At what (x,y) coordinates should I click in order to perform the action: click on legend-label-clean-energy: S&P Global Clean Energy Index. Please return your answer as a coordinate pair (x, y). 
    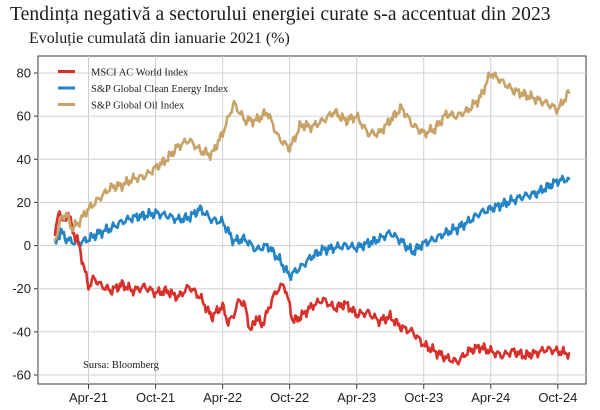
    Looking at the image, I should click on (160, 89).